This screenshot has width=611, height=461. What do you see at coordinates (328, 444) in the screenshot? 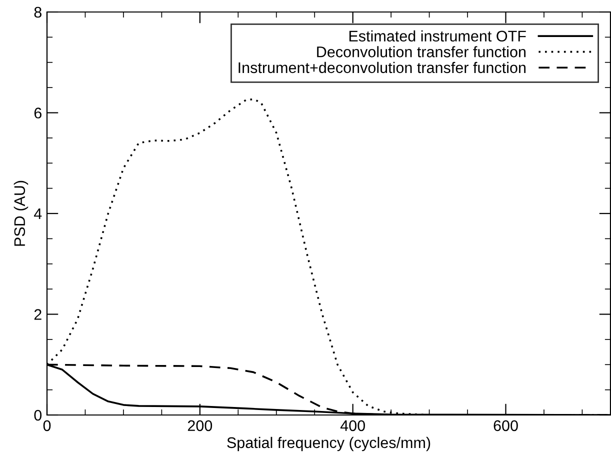
I see `x-axis-title: Spatial frequency (cycles/mm)` at bounding box center [328, 444].